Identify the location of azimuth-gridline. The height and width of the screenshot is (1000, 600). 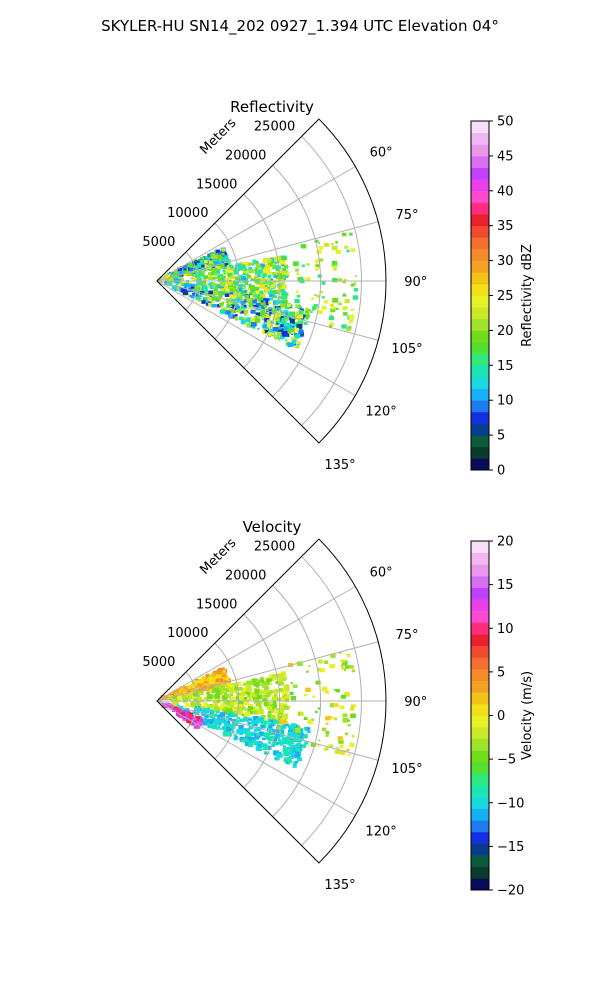
(256, 224).